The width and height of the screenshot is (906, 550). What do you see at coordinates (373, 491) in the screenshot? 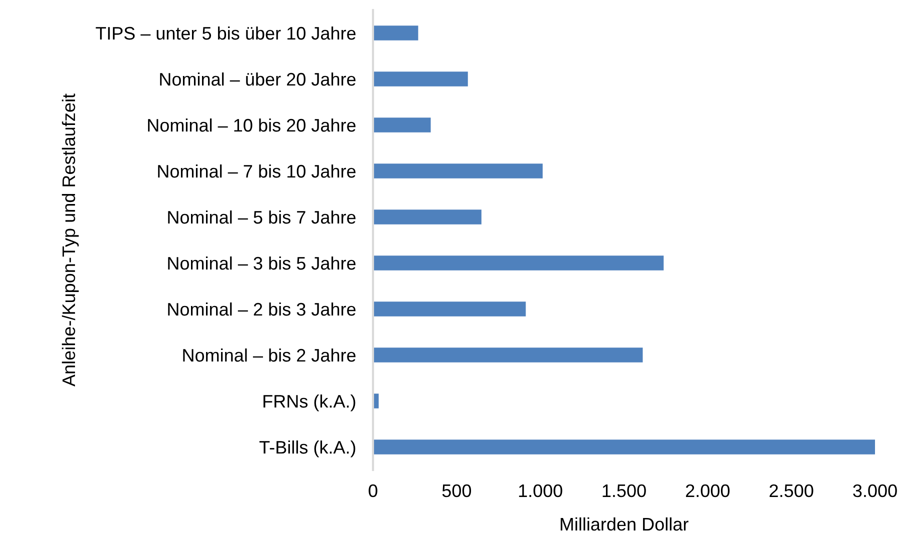
I see `x-tick-label: 0` at bounding box center [373, 491].